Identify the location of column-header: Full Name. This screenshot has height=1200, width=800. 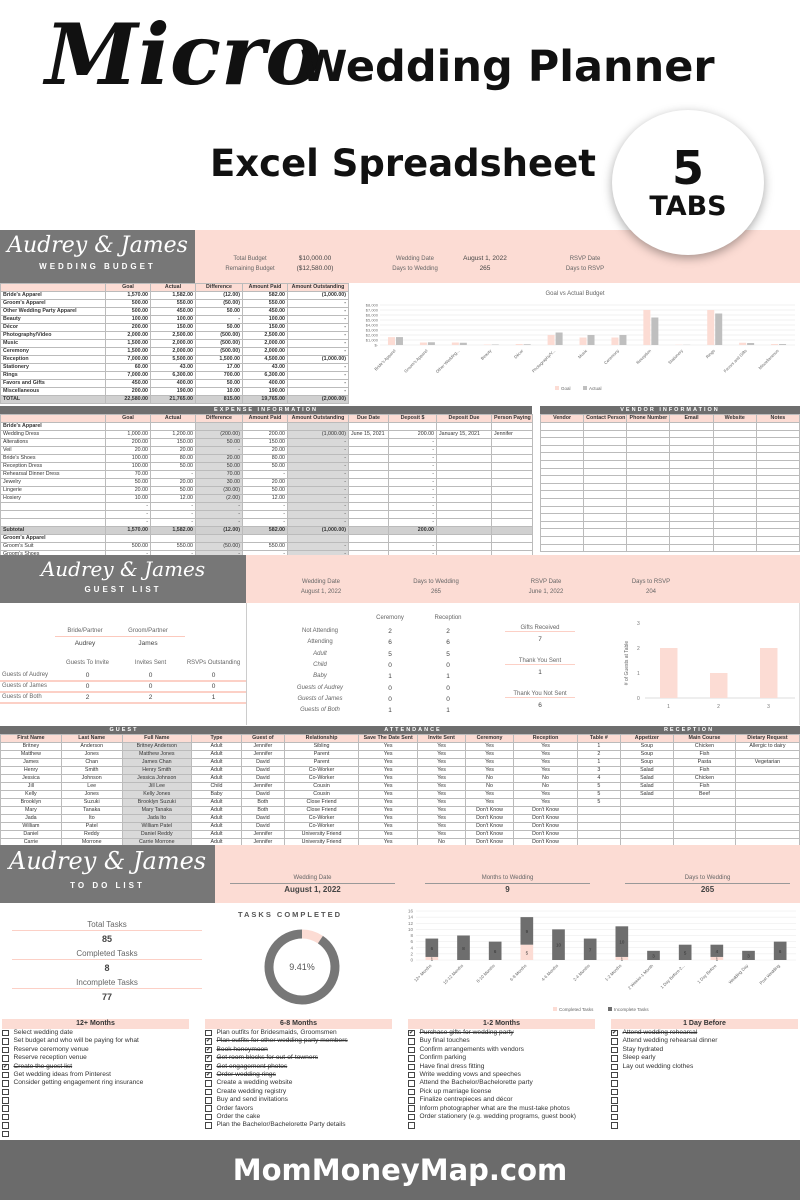
(156, 738).